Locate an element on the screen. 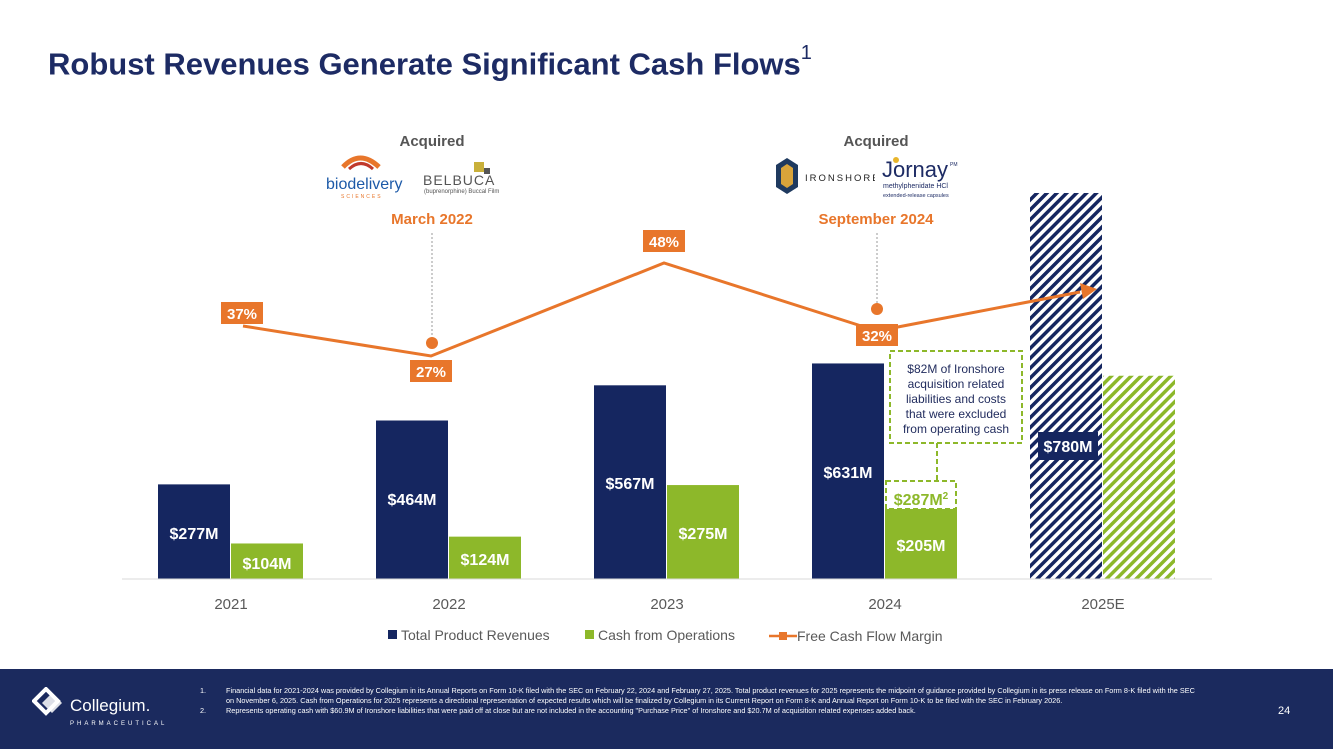  belbuca-logo: BELBUCA (buprenorphine) Buccal Film is located at coordinates (461, 178).